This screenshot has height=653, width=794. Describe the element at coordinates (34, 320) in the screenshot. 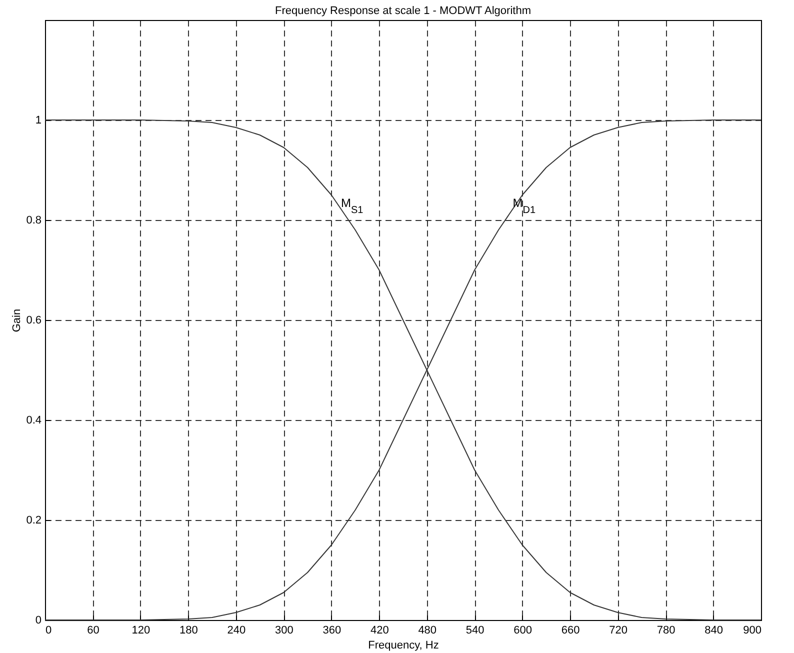

I see `y-tick-label: 0.6` at that location.